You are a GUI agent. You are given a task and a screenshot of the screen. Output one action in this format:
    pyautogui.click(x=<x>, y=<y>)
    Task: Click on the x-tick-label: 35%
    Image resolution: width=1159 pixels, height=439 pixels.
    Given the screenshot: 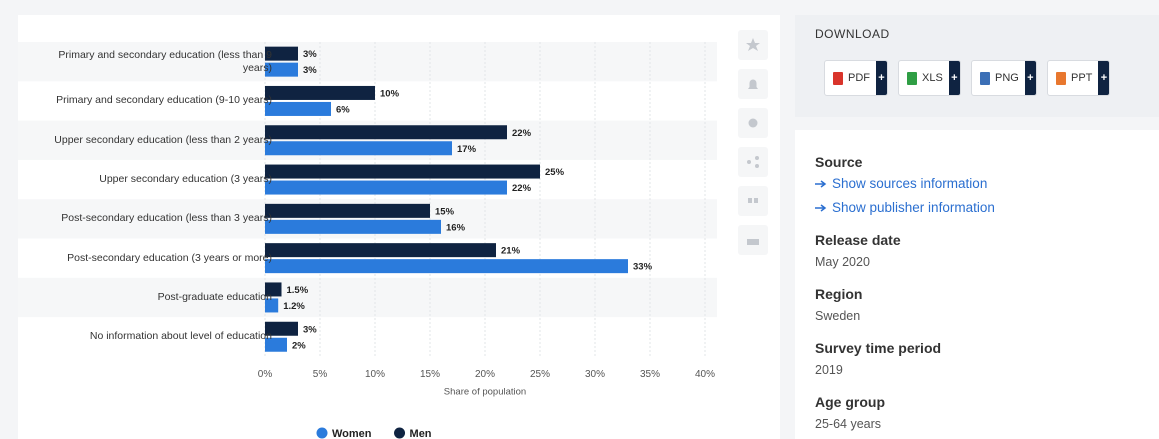 What is the action you would take?
    pyautogui.click(x=650, y=374)
    